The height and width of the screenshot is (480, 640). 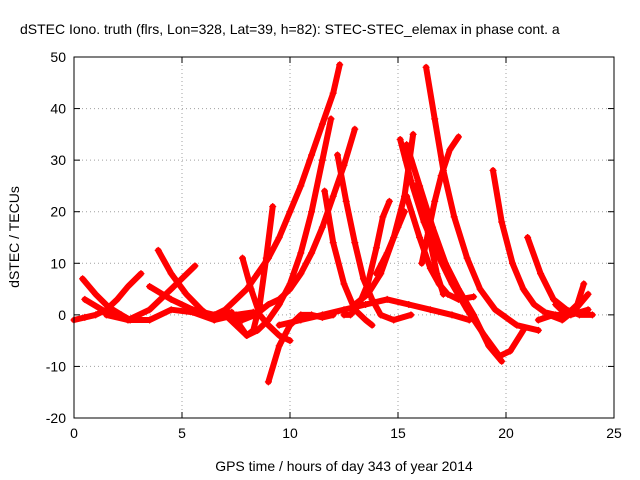 I want to click on y-tick-label: 0, so click(x=62, y=315).